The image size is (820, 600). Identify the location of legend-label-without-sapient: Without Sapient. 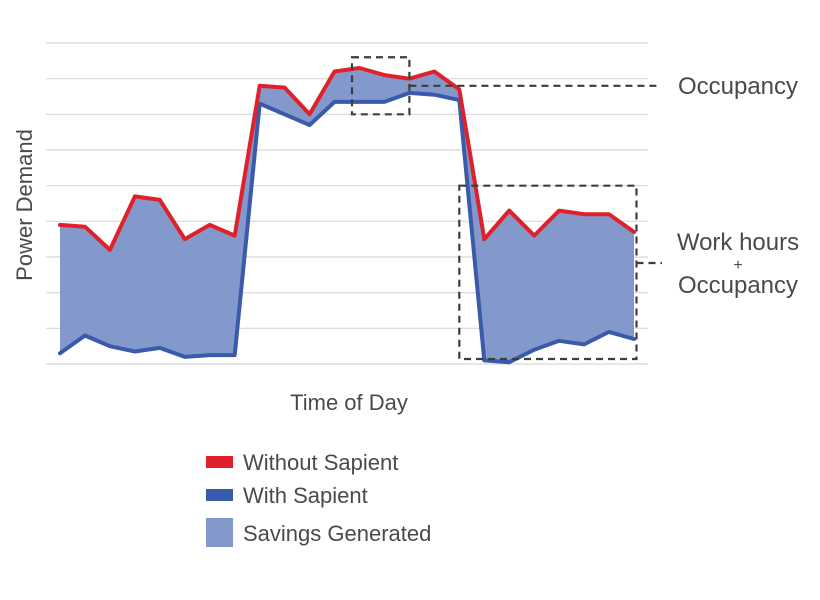
(320, 462).